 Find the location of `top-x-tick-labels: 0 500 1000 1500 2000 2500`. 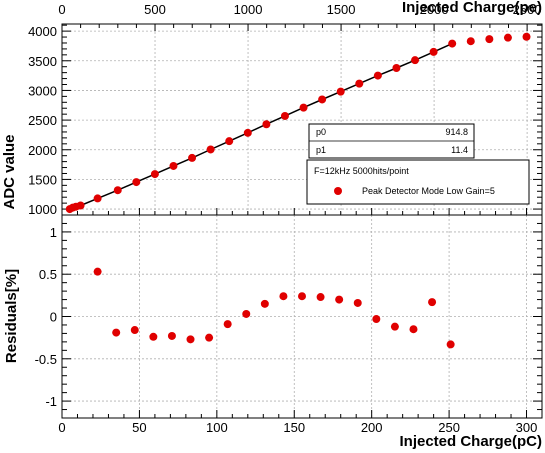

top-x-tick-labels: 0 500 1000 1500 2000 2500 is located at coordinates (299, 9).